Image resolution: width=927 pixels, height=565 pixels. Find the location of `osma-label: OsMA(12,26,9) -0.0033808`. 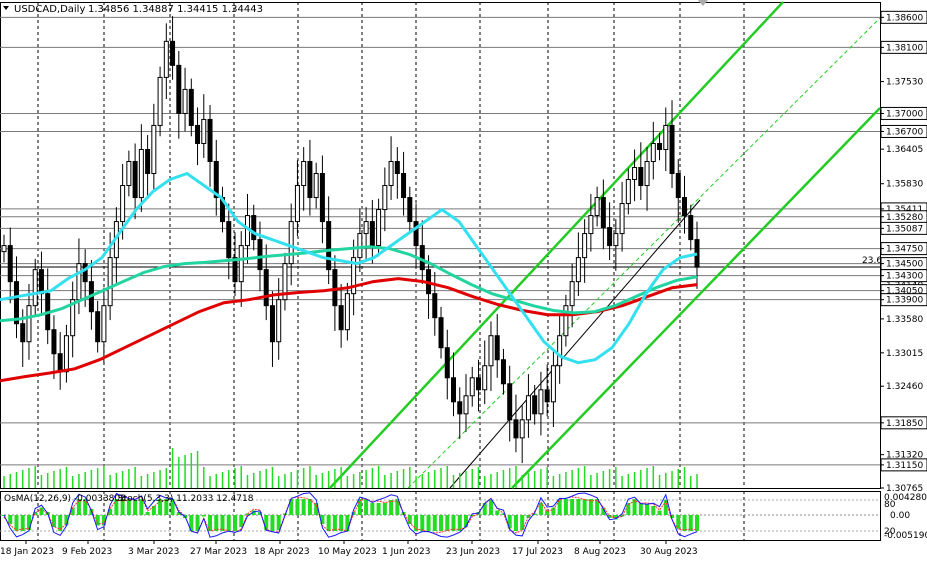

osma-label: OsMA(12,26,9) -0.0033808 is located at coordinates (65, 499).